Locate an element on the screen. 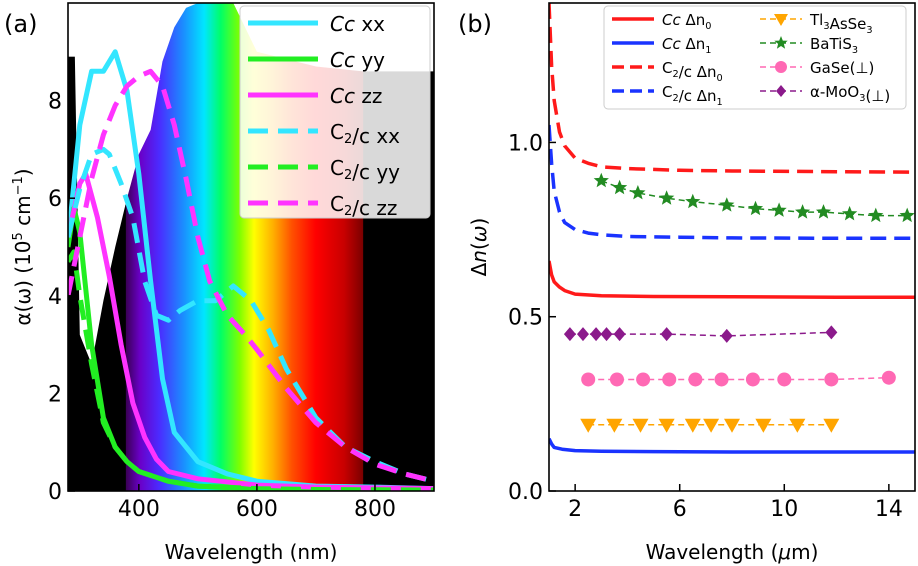 The image size is (918, 566). panel-a-legend: Cc xx Cc yy Cc zz C2/c xx C2/c yy C2/c zz is located at coordinates (335, 112).